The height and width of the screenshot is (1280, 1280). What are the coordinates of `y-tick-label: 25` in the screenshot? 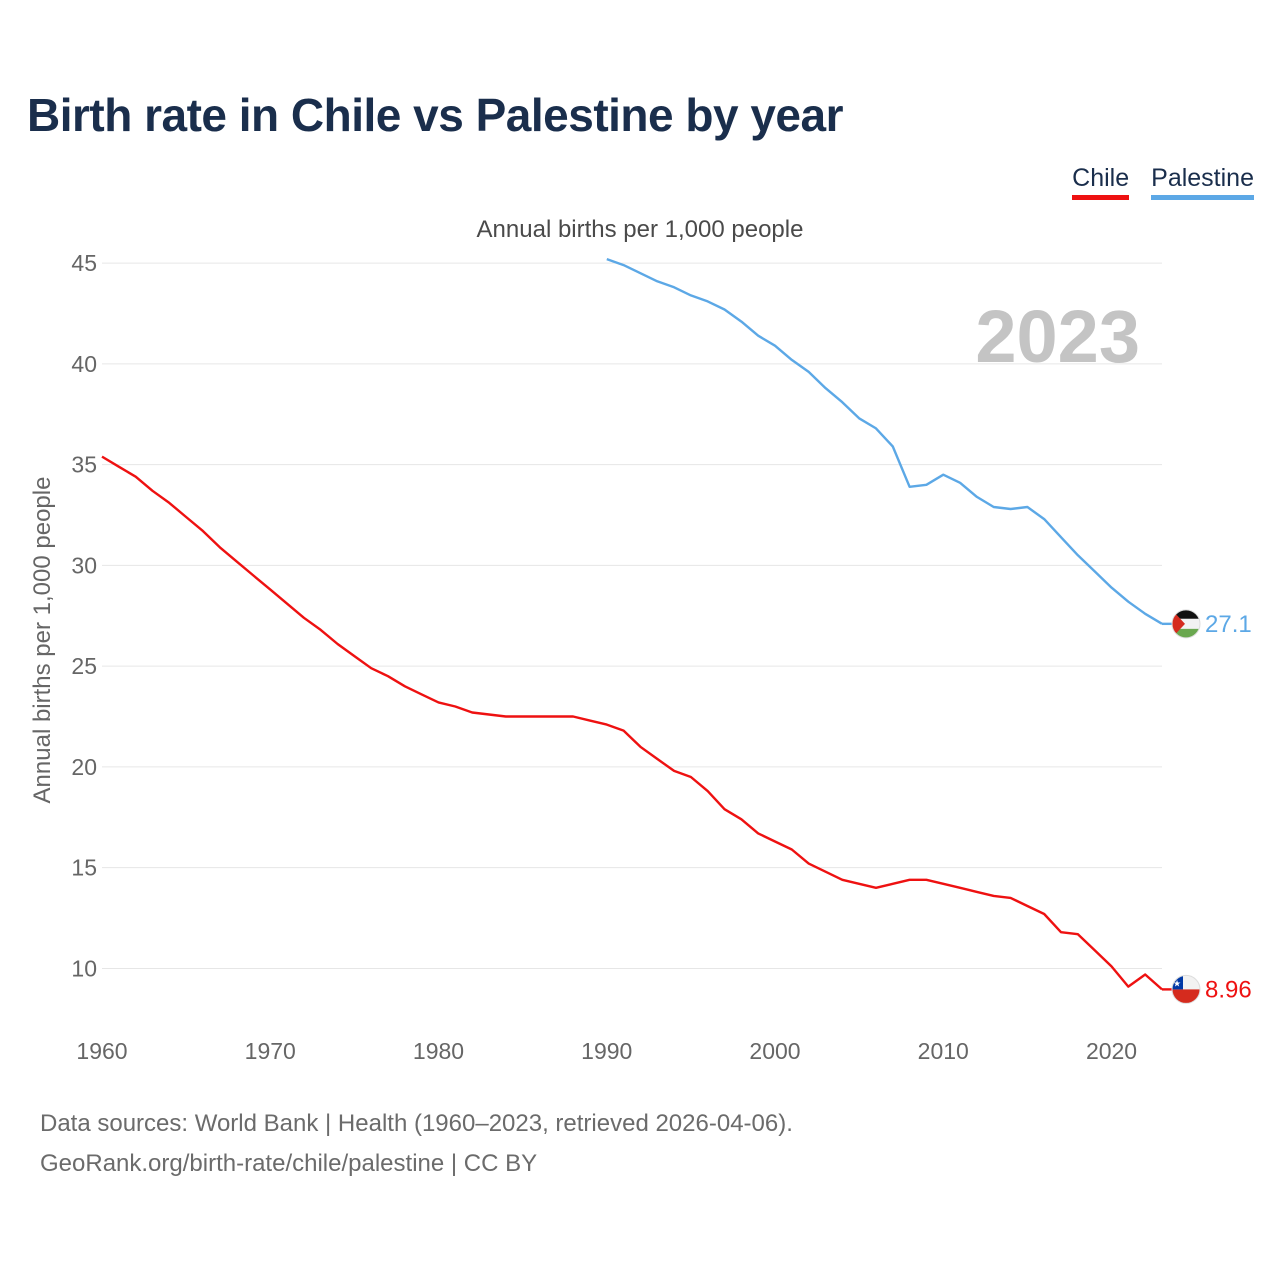 It's located at (84, 666).